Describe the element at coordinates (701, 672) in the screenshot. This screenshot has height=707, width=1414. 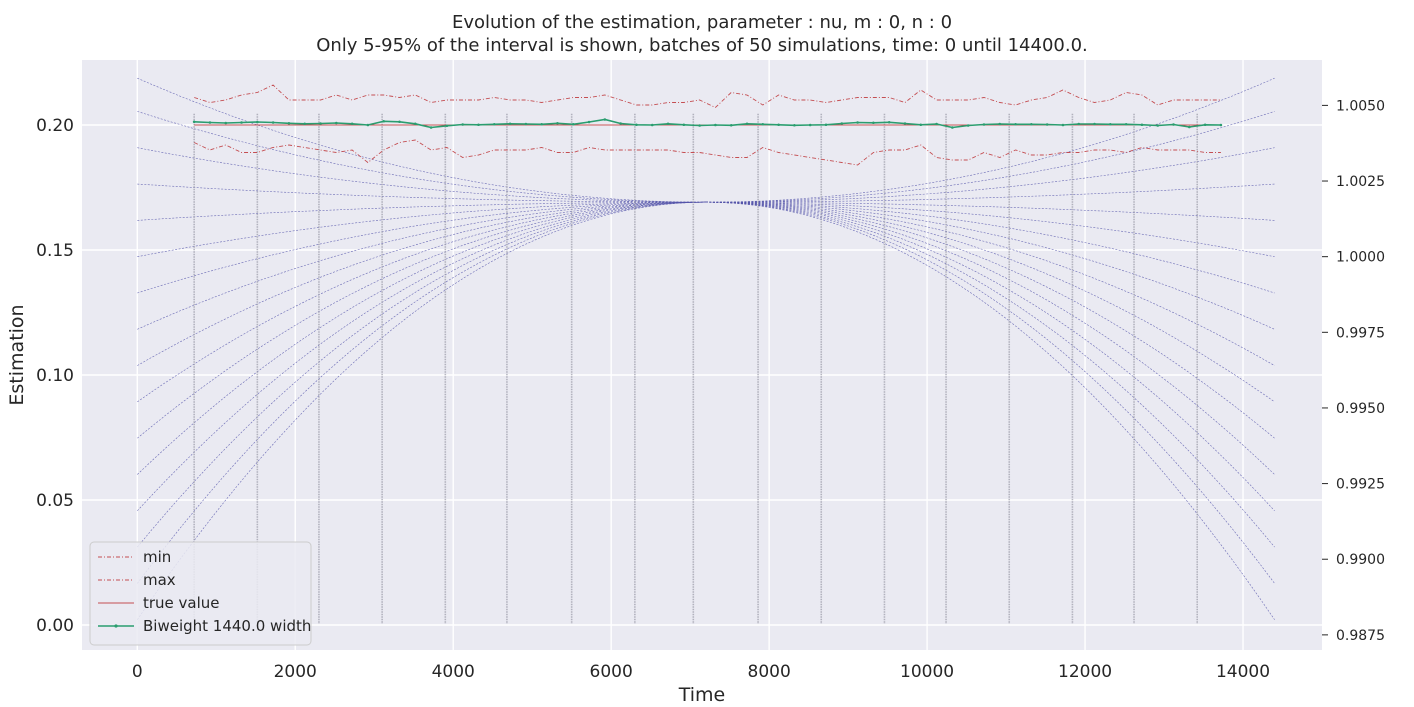
I see `x-ticks: 0 2000 4000 6000 8000 10000 12000 14000` at that location.